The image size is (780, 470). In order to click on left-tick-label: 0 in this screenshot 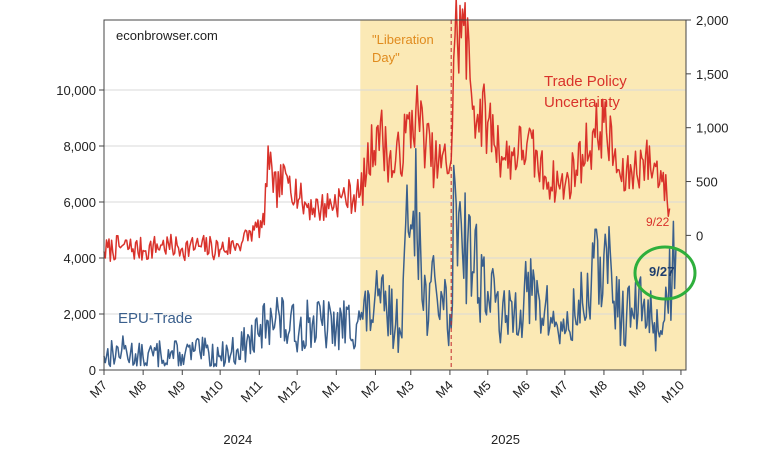, I will do `click(92, 370)`.